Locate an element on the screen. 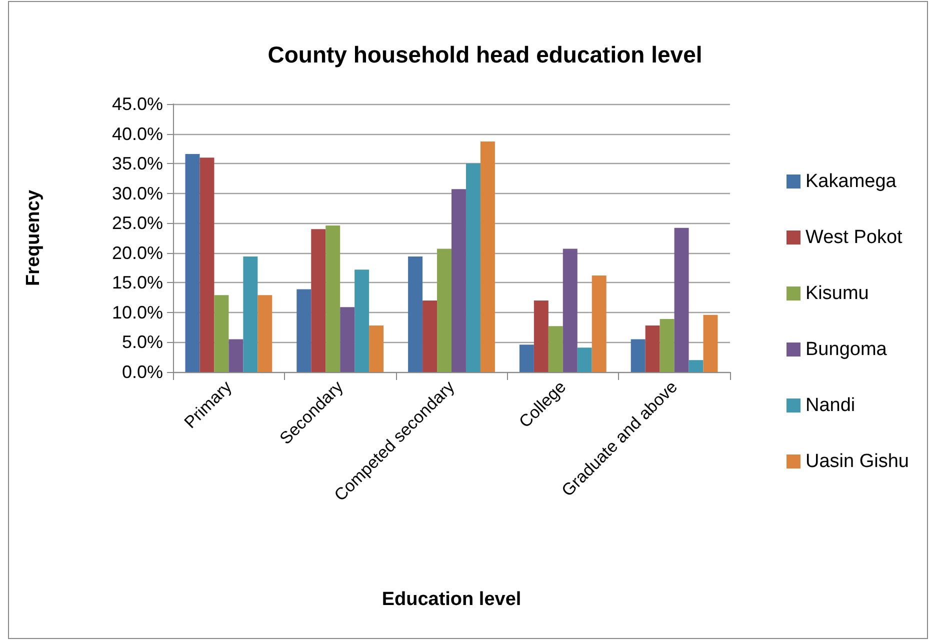  y-tick-label: 10.0% is located at coordinates (137, 312).